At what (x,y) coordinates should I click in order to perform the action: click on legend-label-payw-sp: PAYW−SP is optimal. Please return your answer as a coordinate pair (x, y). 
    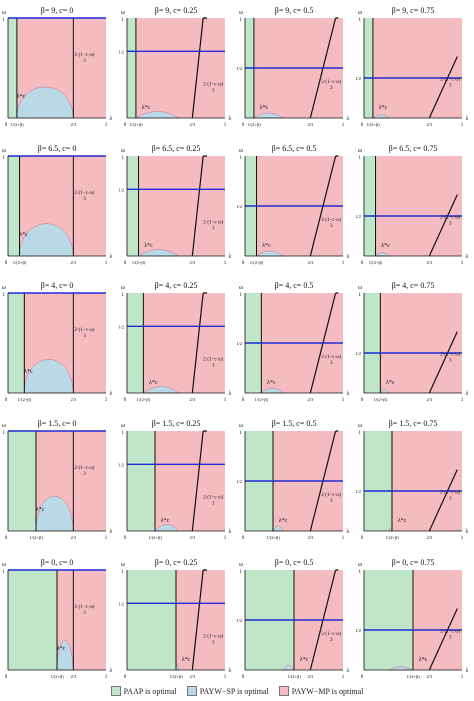
    Looking at the image, I should click on (234, 691).